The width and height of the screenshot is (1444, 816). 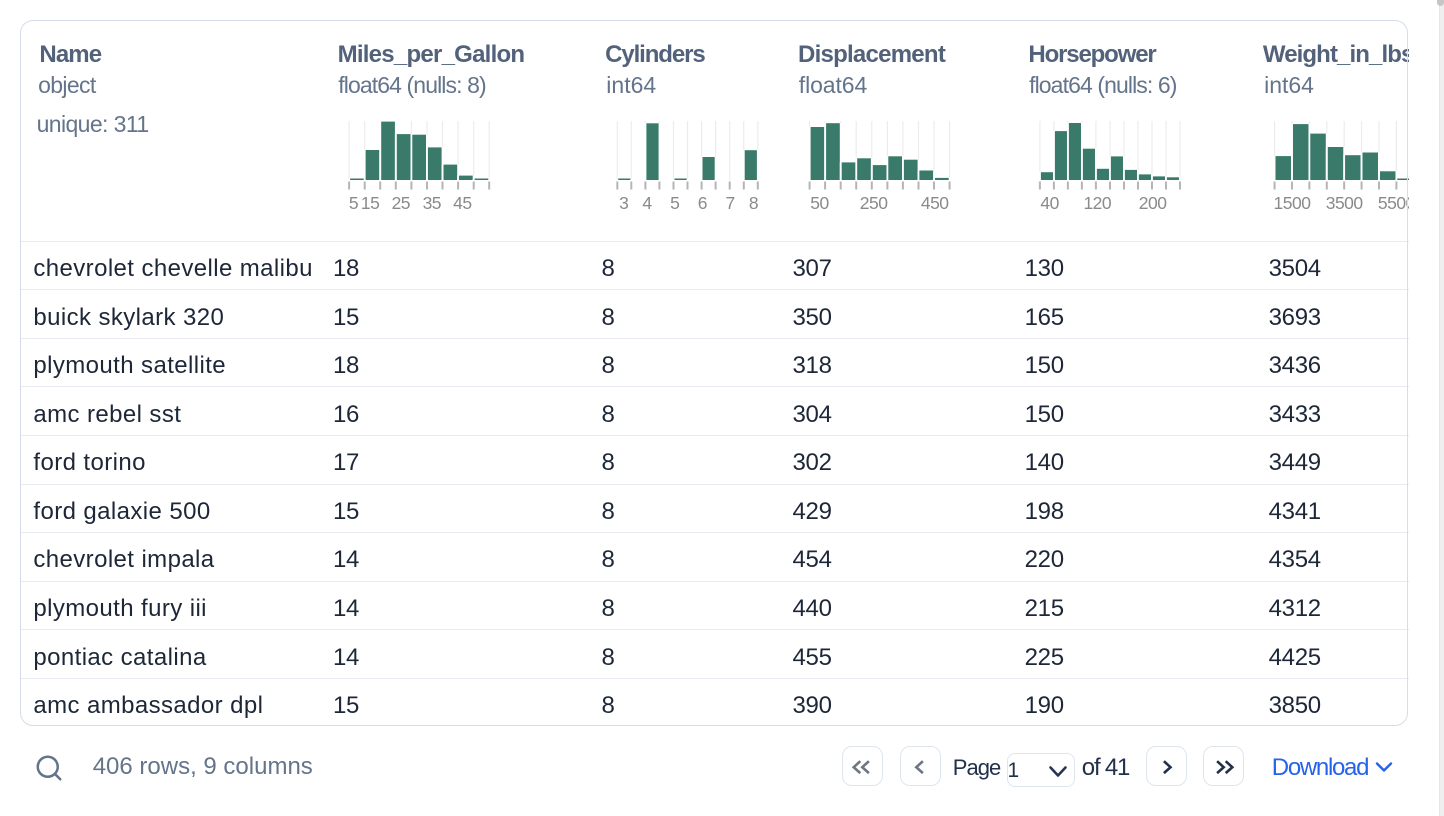 I want to click on svg-text: 5500, so click(x=1393, y=203).